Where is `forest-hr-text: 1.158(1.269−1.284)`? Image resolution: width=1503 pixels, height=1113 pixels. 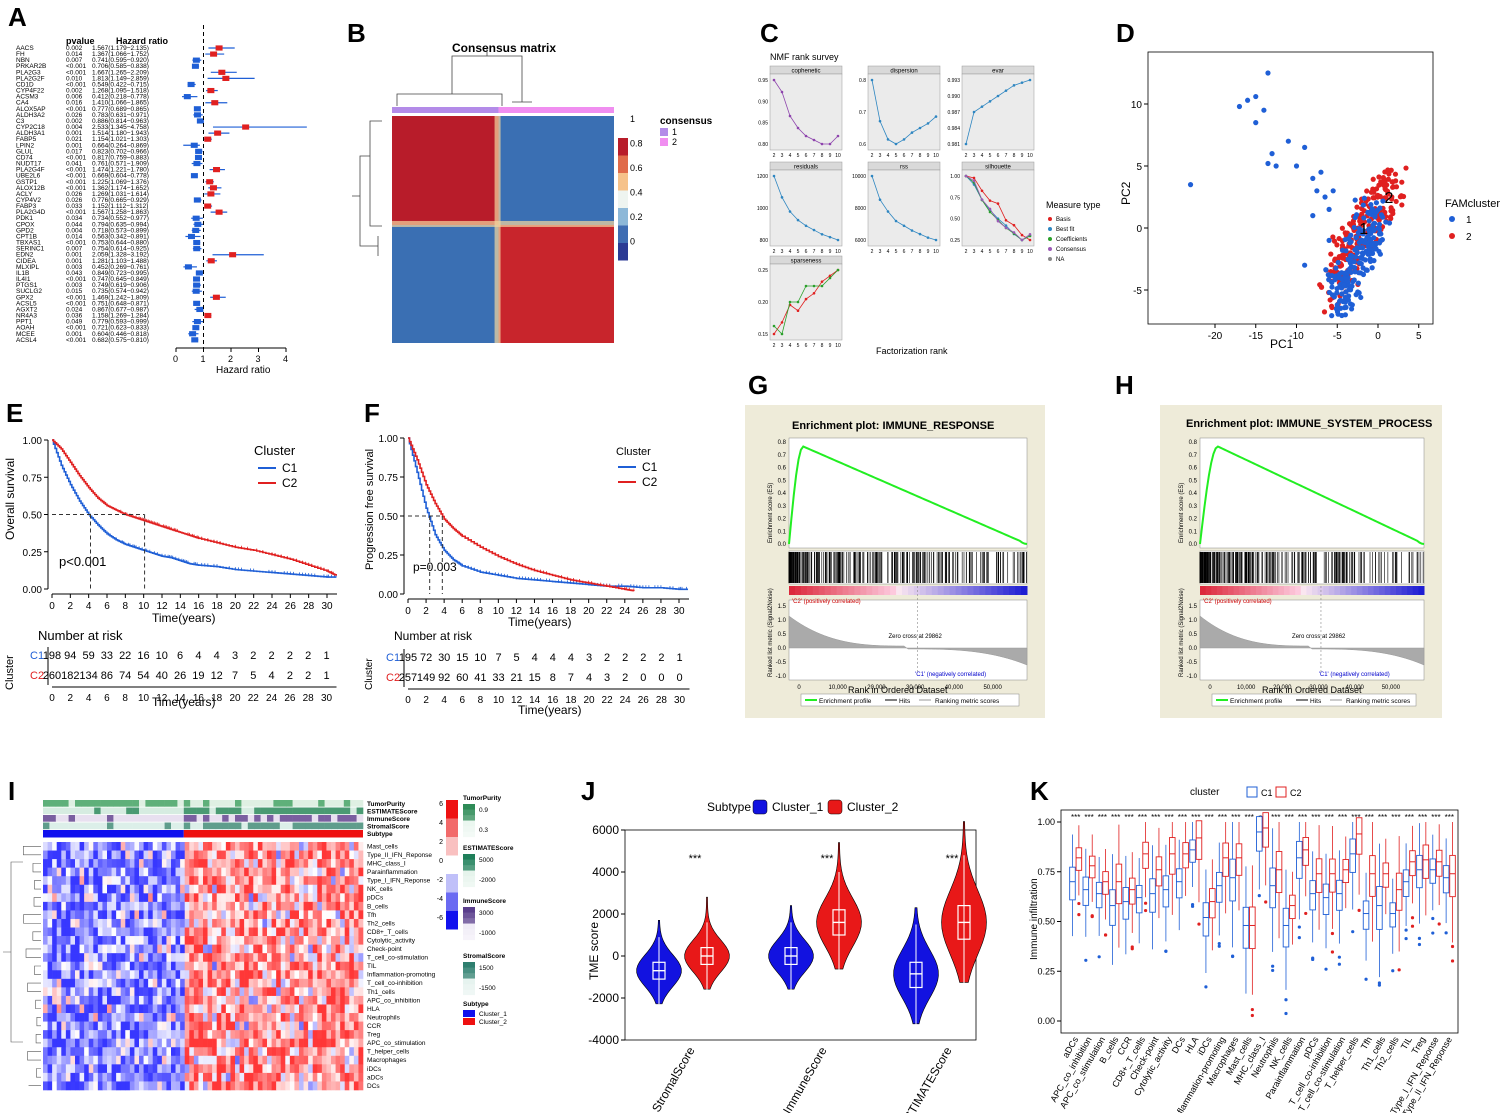 forest-hr-text: 1.158(1.269−1.284) is located at coordinates (120, 316).